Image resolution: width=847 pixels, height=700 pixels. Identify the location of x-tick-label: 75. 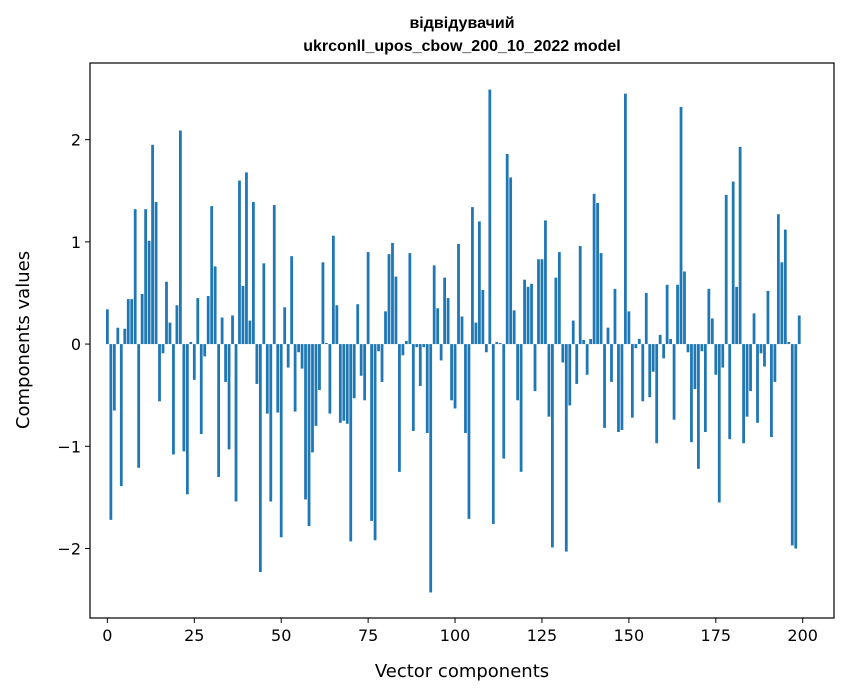
(368, 635).